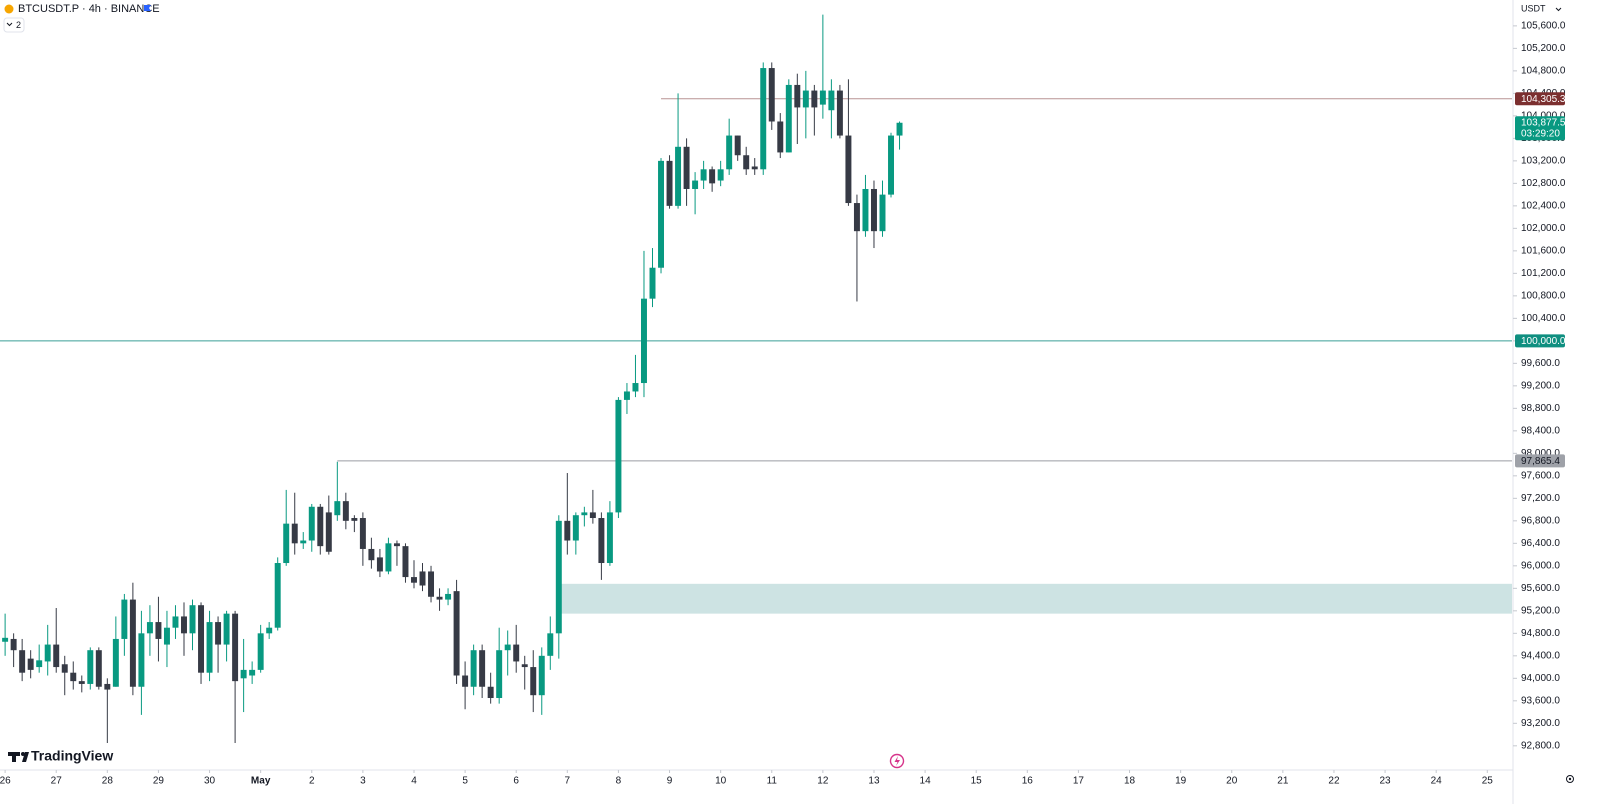  Describe the element at coordinates (1540, 678) in the screenshot. I see `y-tick-label: 94,000.0` at that location.